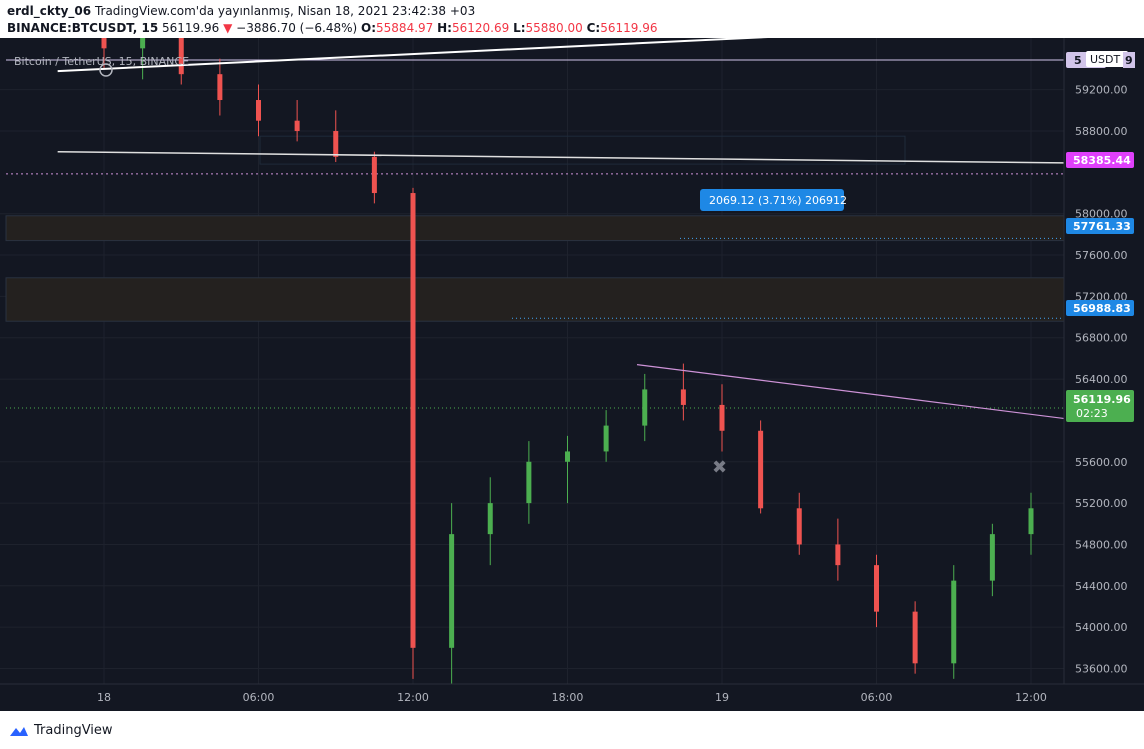 The height and width of the screenshot is (749, 1144). Describe the element at coordinates (719, 467) in the screenshot. I see `close-icon: ✖` at that location.